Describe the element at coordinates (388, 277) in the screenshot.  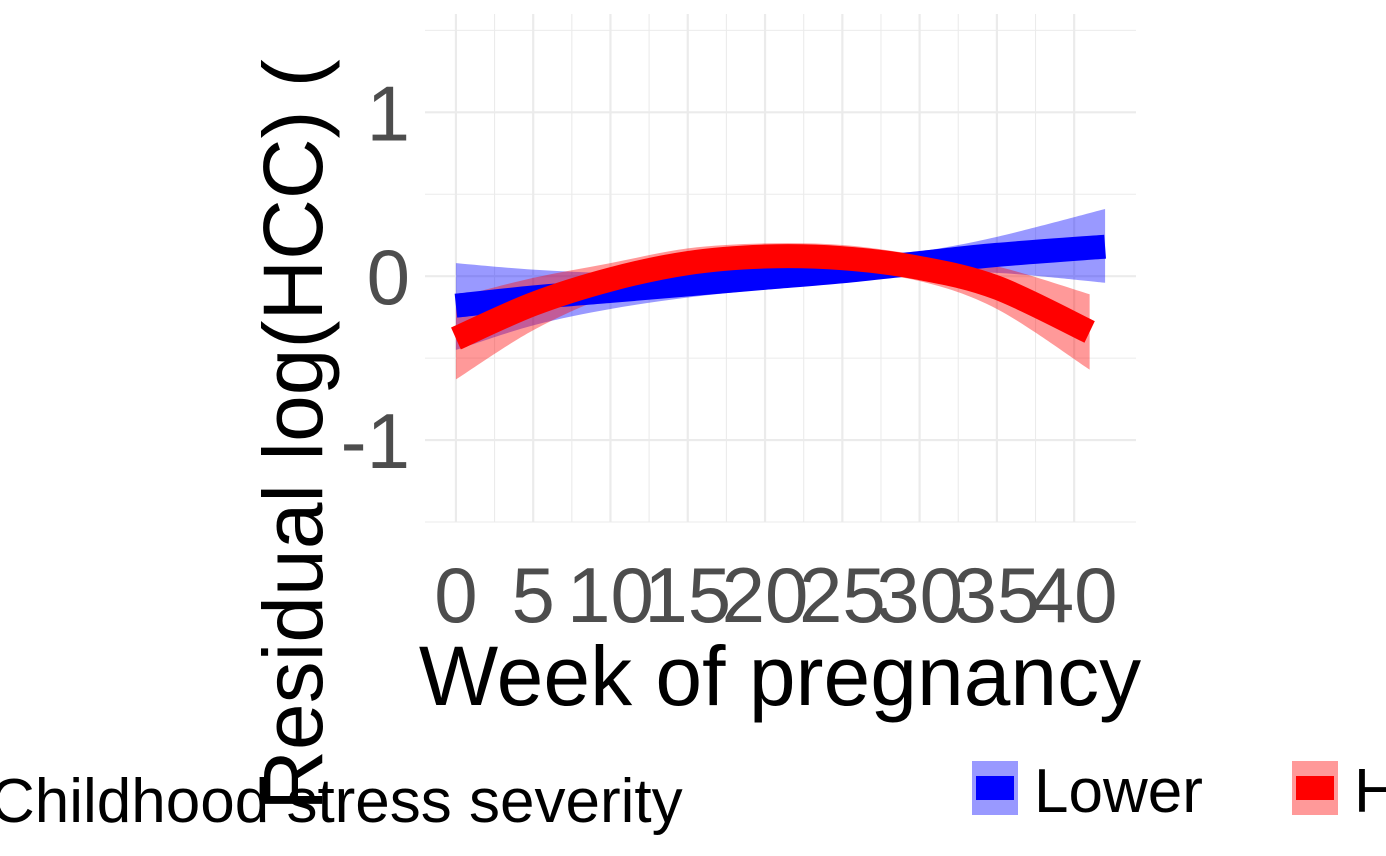
I see `y-tick-label: 0` at that location.